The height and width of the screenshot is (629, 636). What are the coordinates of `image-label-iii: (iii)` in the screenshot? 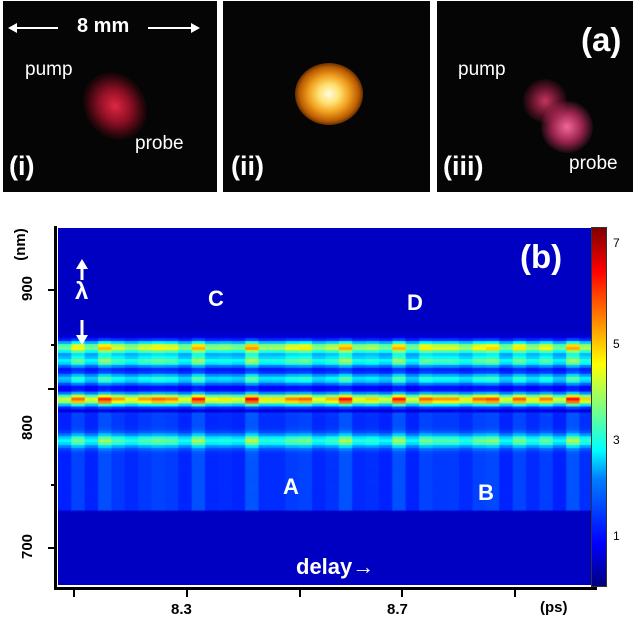 It's located at (463, 166).